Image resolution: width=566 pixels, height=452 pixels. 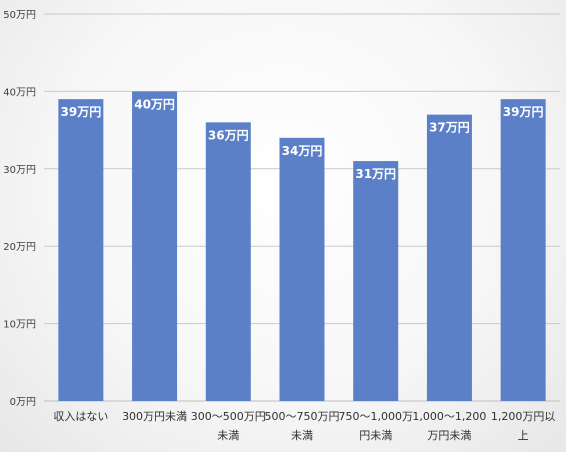 What do you see at coordinates (80, 416) in the screenshot?
I see `x-tick-label: 収入はない` at bounding box center [80, 416].